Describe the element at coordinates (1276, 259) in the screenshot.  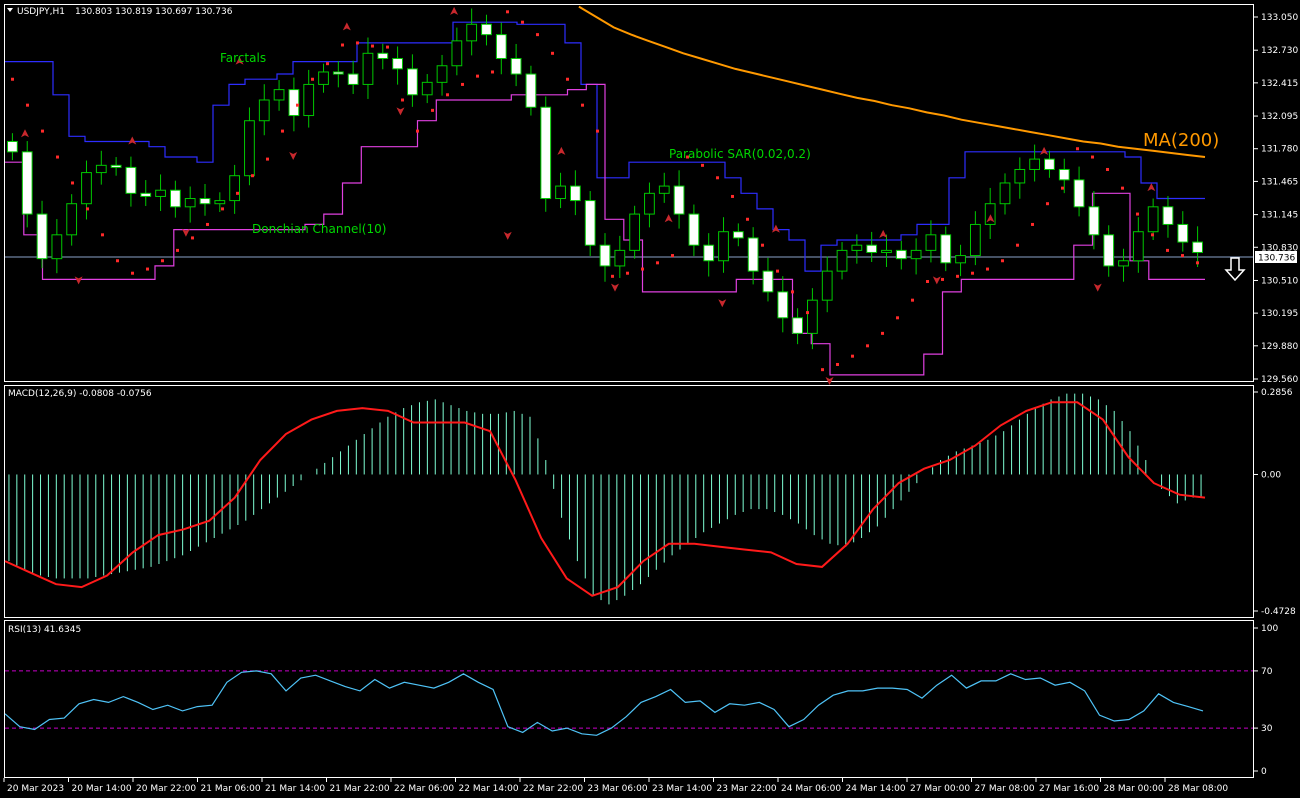
I see `current-price-value: 130.736` at that location.